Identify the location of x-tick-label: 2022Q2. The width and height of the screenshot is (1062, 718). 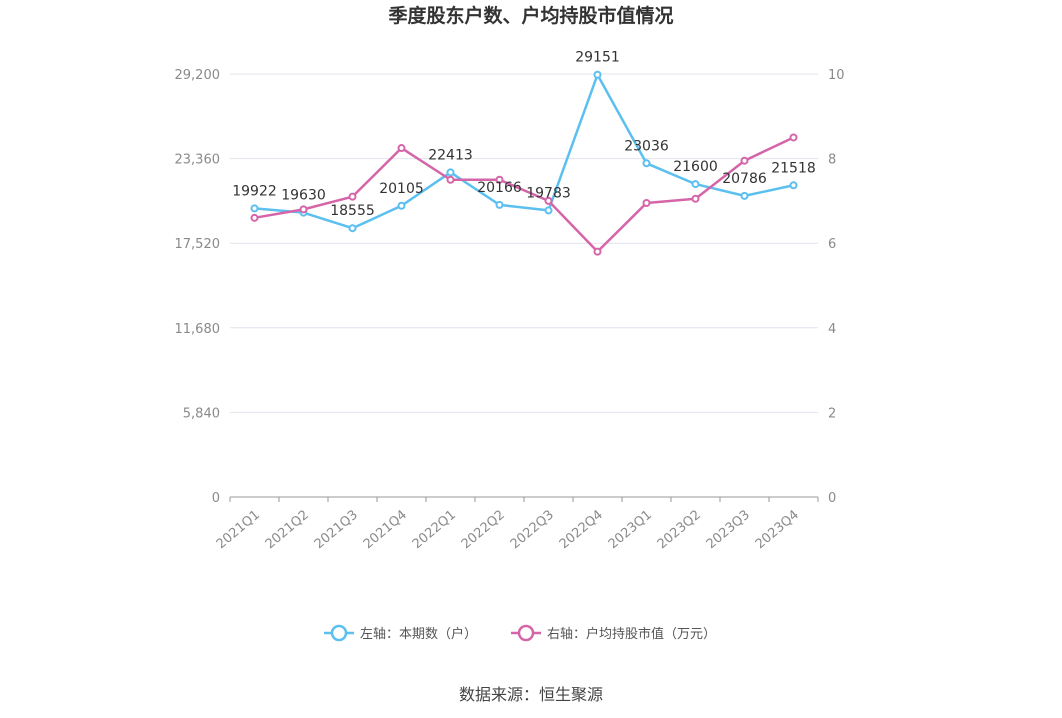
(483, 530).